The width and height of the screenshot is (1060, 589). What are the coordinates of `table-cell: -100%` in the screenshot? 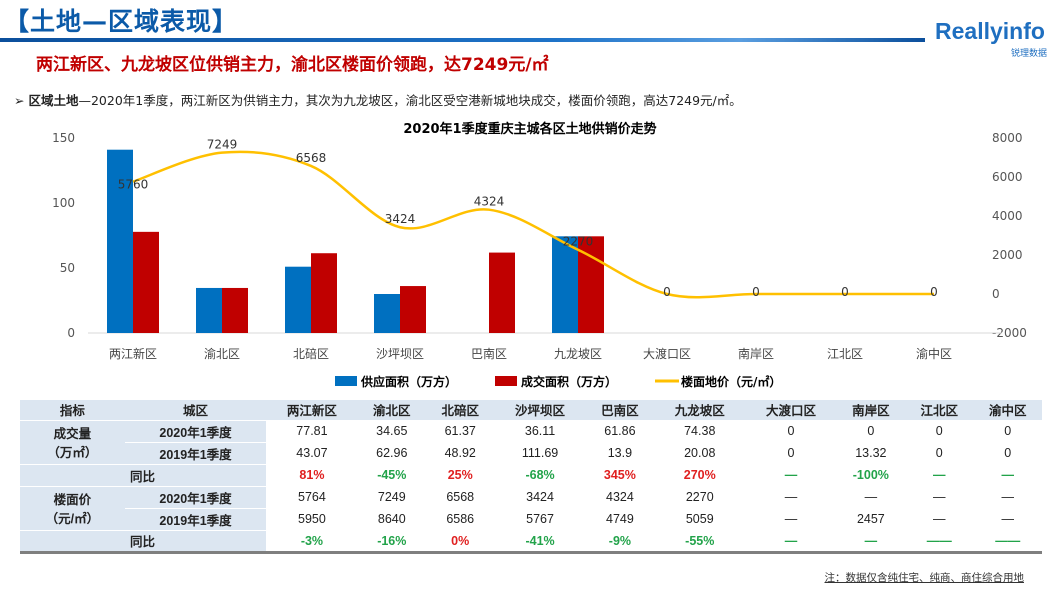 It's located at (871, 475).